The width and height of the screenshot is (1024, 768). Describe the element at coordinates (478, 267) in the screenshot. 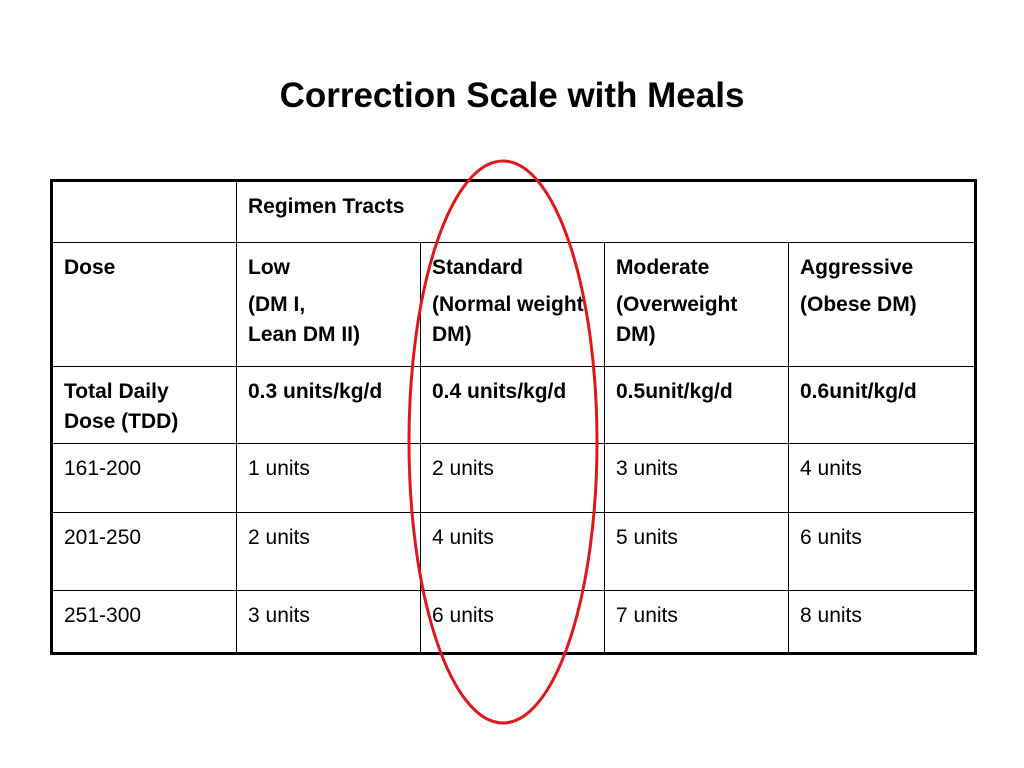

I see `column-header-title: Standard` at that location.